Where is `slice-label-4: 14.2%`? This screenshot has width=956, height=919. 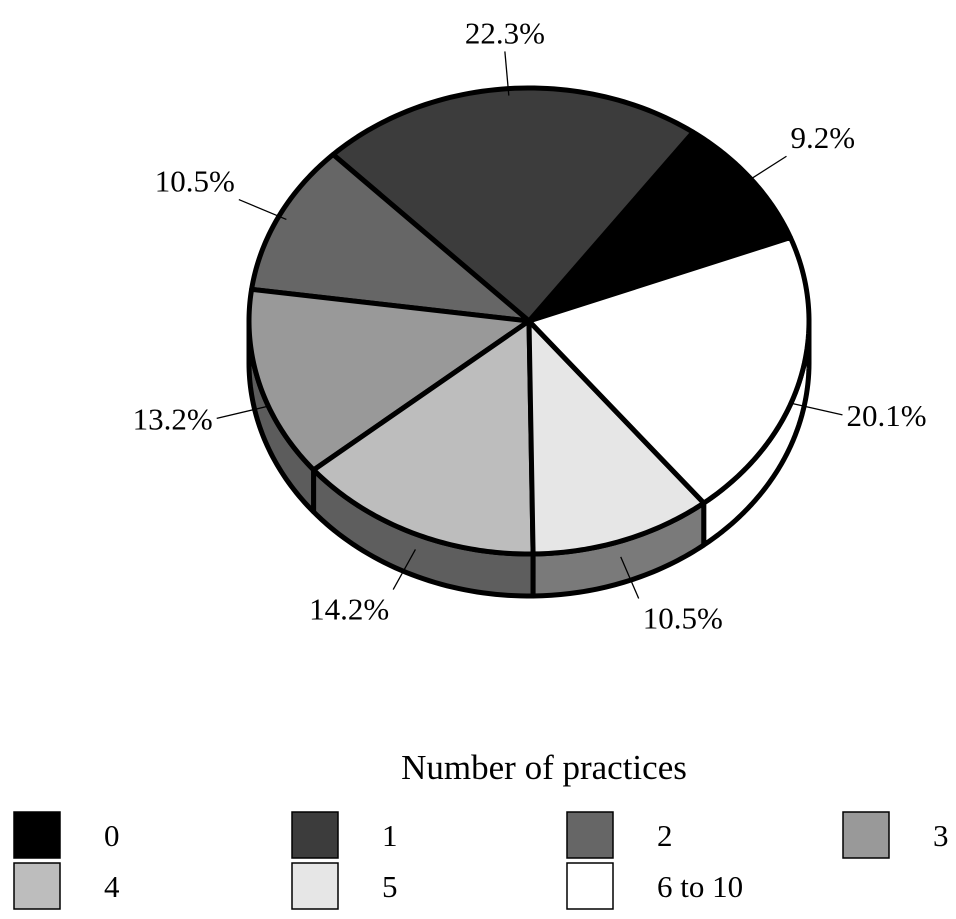
slice-label-4: 14.2% is located at coordinates (349, 609).